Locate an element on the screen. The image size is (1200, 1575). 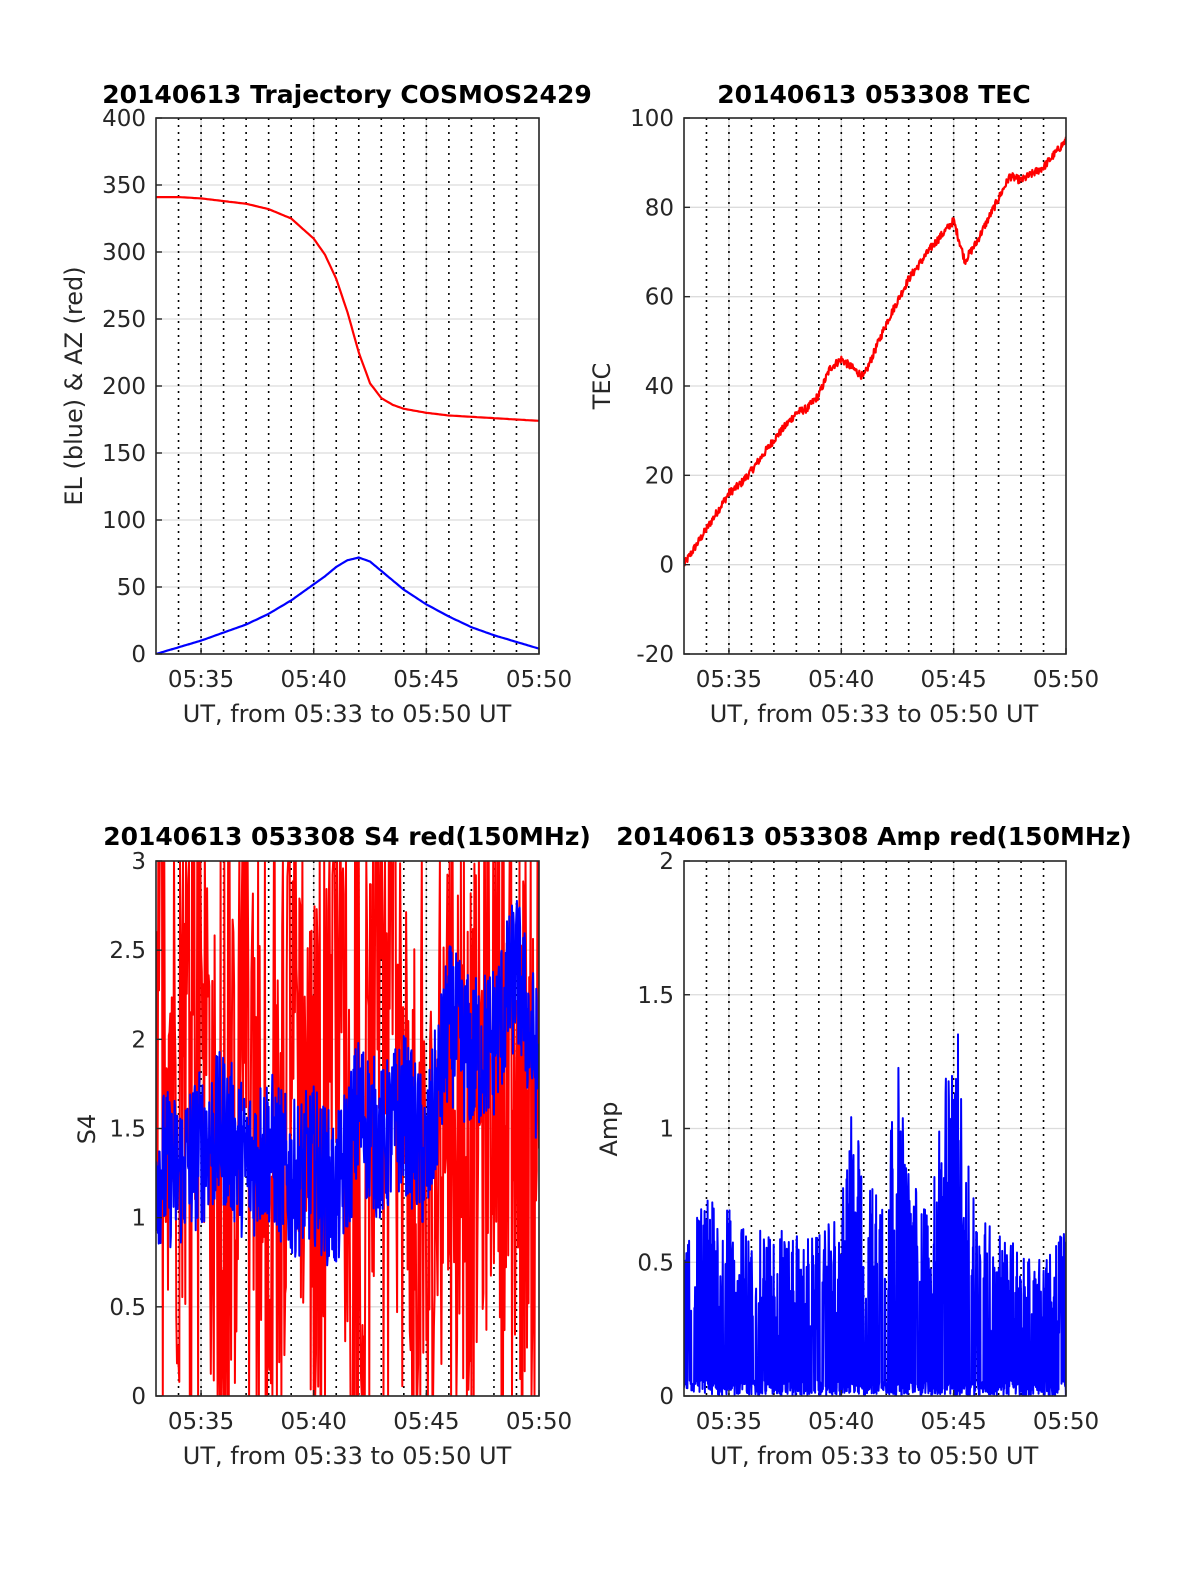
trajectory-ytick-label: 50 is located at coordinates (131, 588).